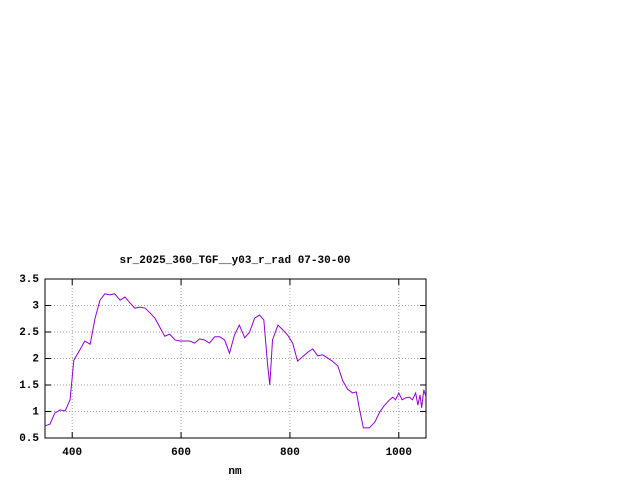 The width and height of the screenshot is (640, 480). Describe the element at coordinates (35, 306) in the screenshot. I see `y-tick-label: 3` at that location.